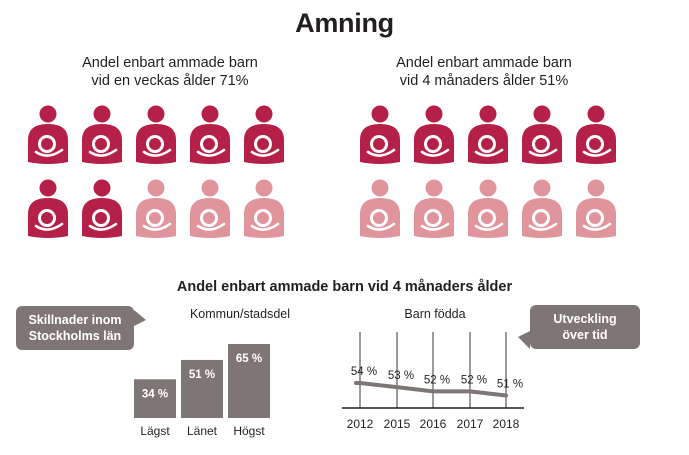 This screenshot has height=455, width=689. I want to click on icon-grid-four-months, so click(488, 171).